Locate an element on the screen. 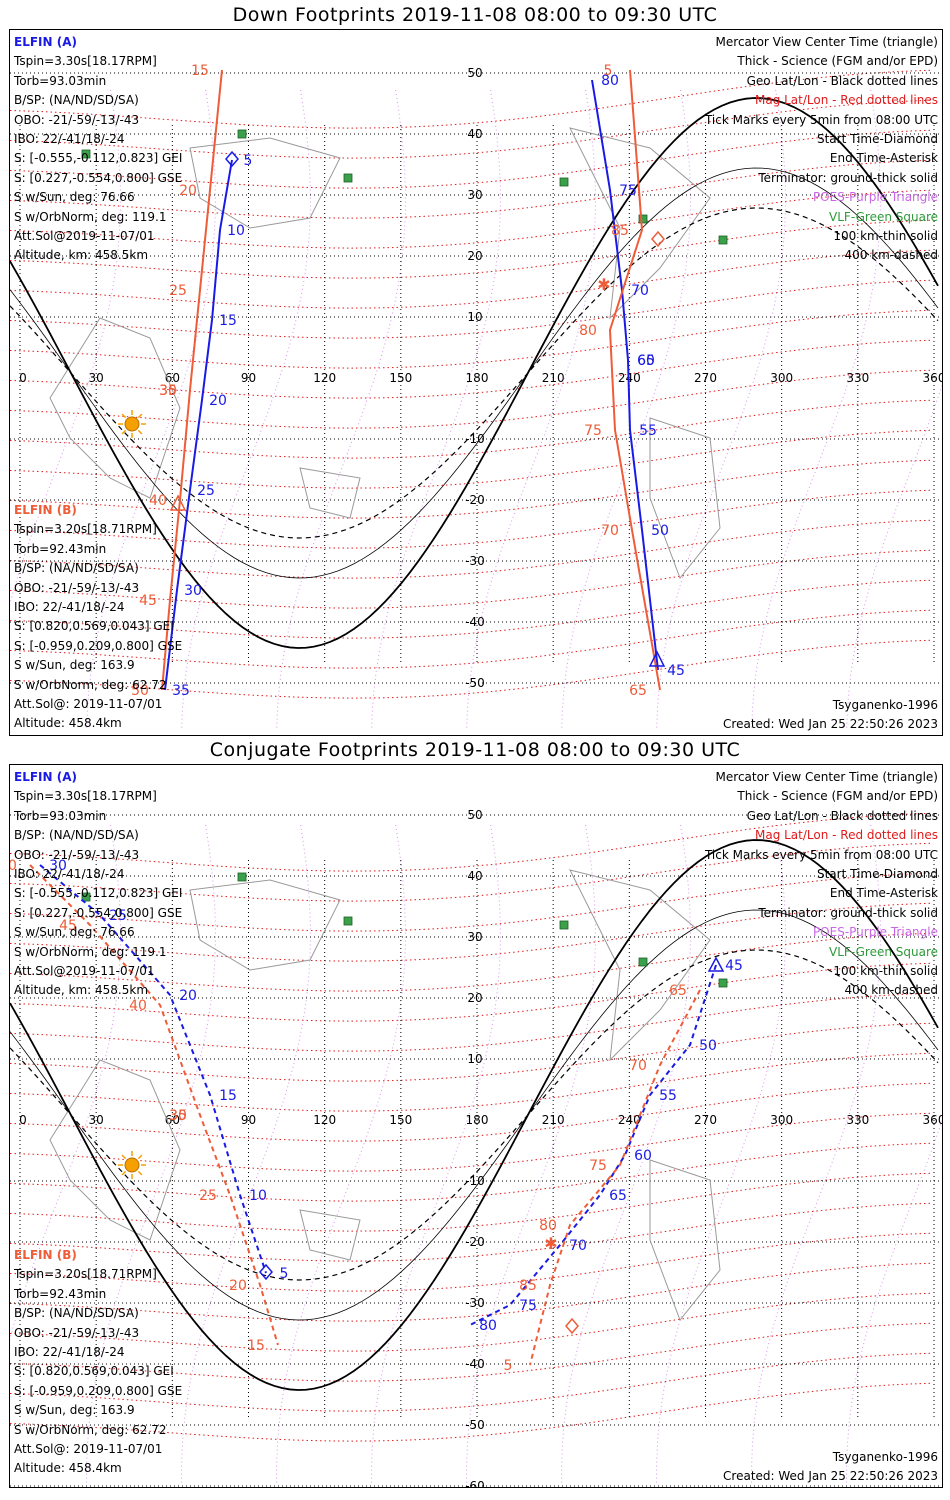 The width and height of the screenshot is (950, 1500). lat-label: 40 is located at coordinates (474, 876).